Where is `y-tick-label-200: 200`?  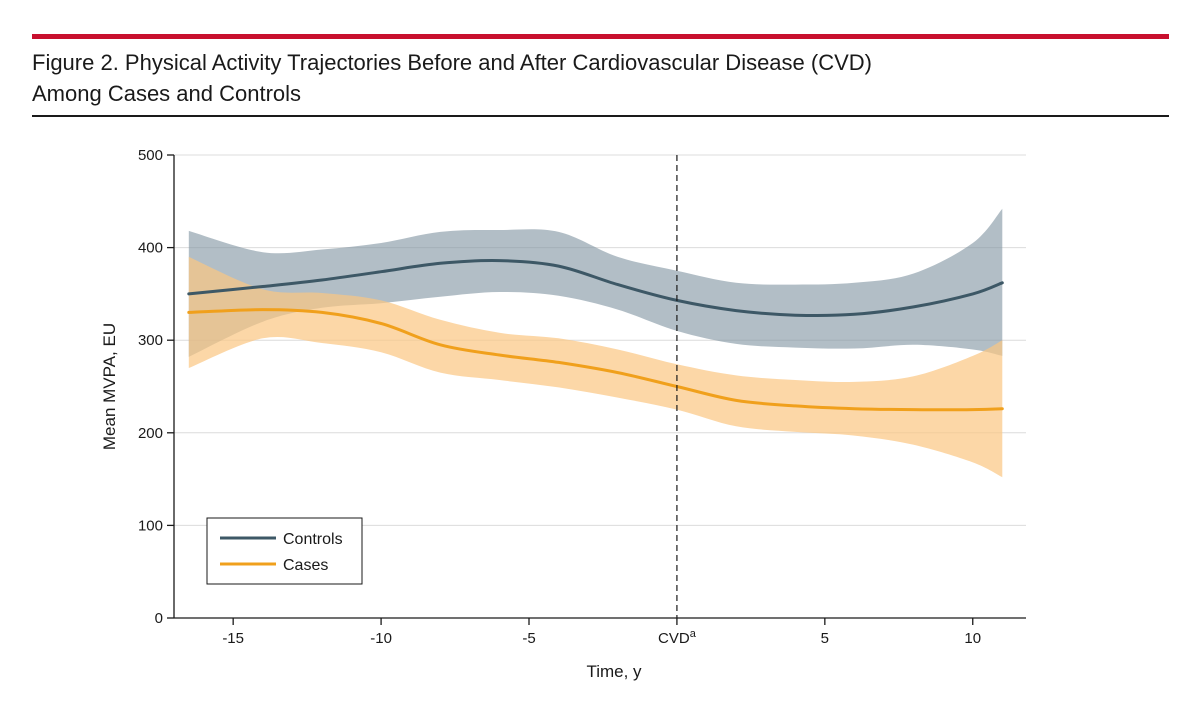
y-tick-label-200: 200 is located at coordinates (150, 433).